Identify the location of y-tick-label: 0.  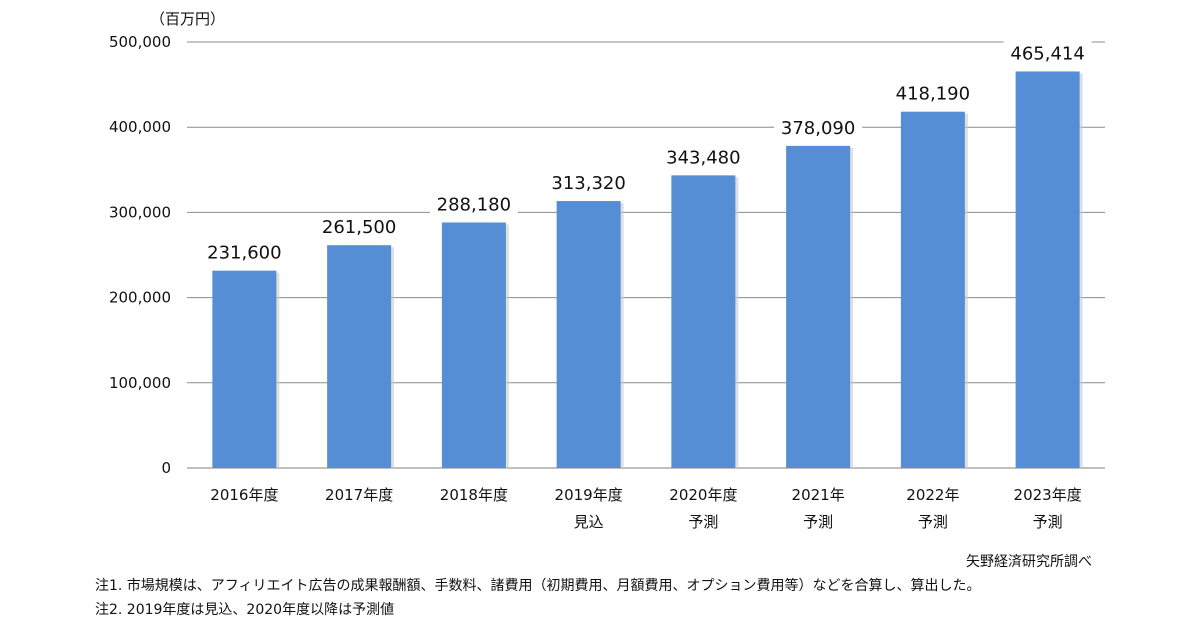
(166, 468).